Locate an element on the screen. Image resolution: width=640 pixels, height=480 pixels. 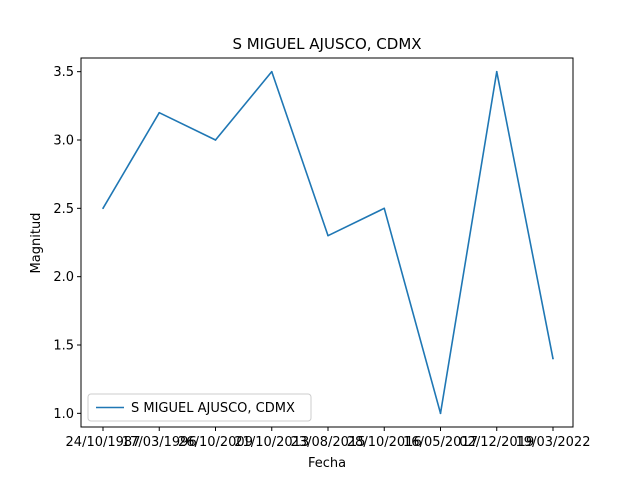
legend-label: S MIGUEL AJUSCO, CDMX is located at coordinates (213, 408).